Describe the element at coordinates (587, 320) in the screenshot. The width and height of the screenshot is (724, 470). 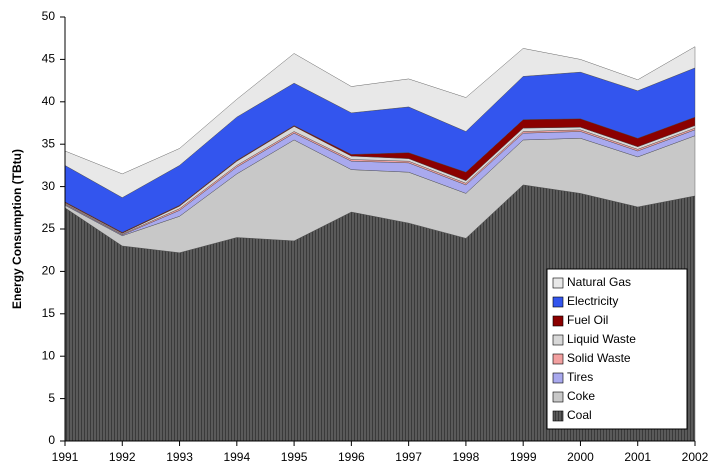
I see `legend-label: Fuel Oil` at that location.